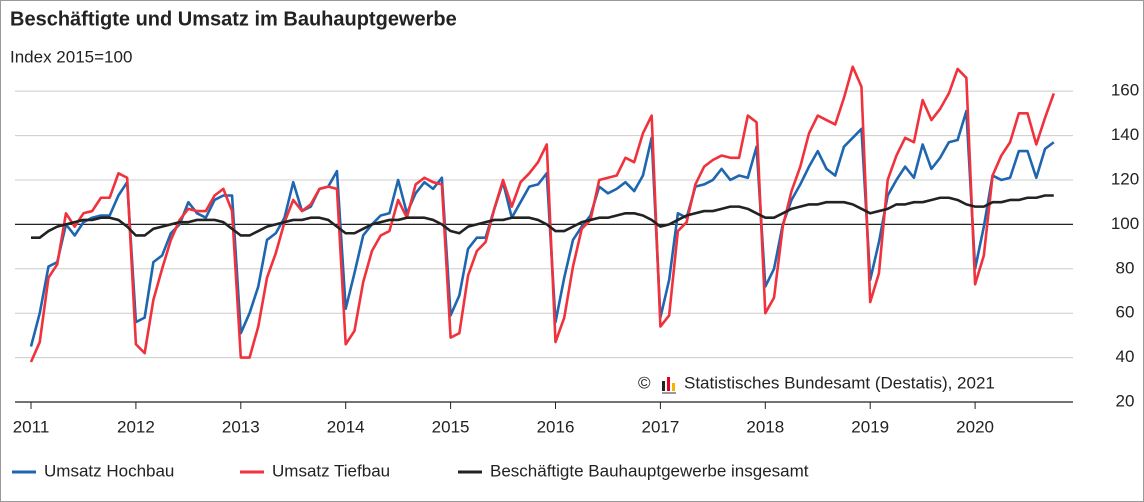 The height and width of the screenshot is (502, 1144). Describe the element at coordinates (1125, 356) in the screenshot. I see `y-tick-label: 40` at that location.